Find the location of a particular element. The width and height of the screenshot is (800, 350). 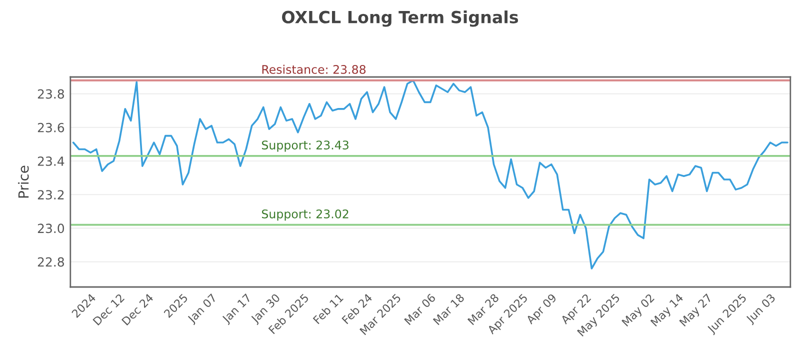

x-tick-label: Jan 07 is located at coordinates (202, 309).